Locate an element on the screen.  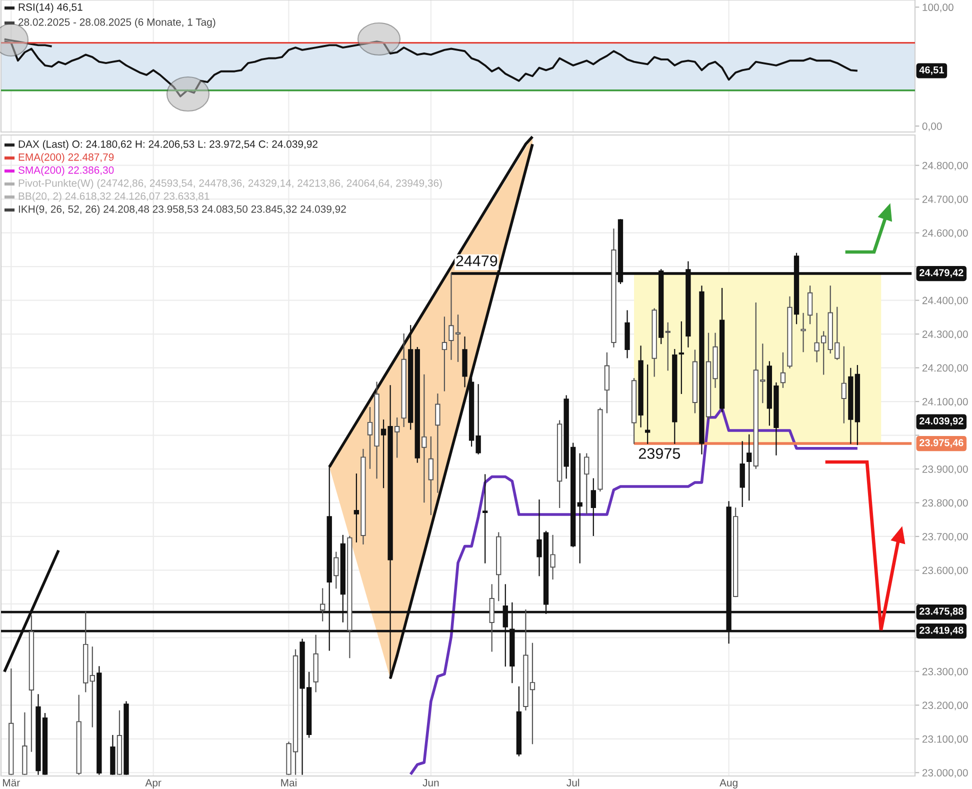
y-tick-label: 23.300,00 is located at coordinates (945, 672).